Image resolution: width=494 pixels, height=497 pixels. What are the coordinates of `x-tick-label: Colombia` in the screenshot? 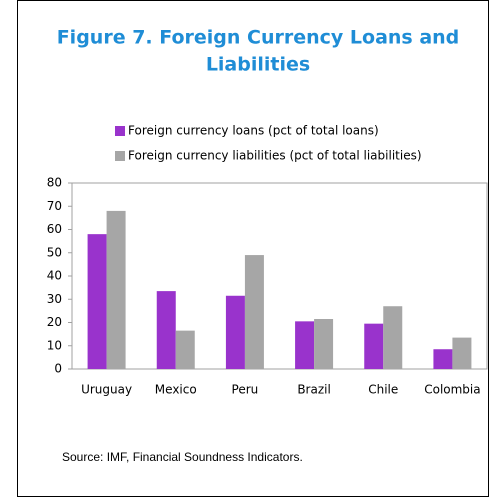 It's located at (452, 390).